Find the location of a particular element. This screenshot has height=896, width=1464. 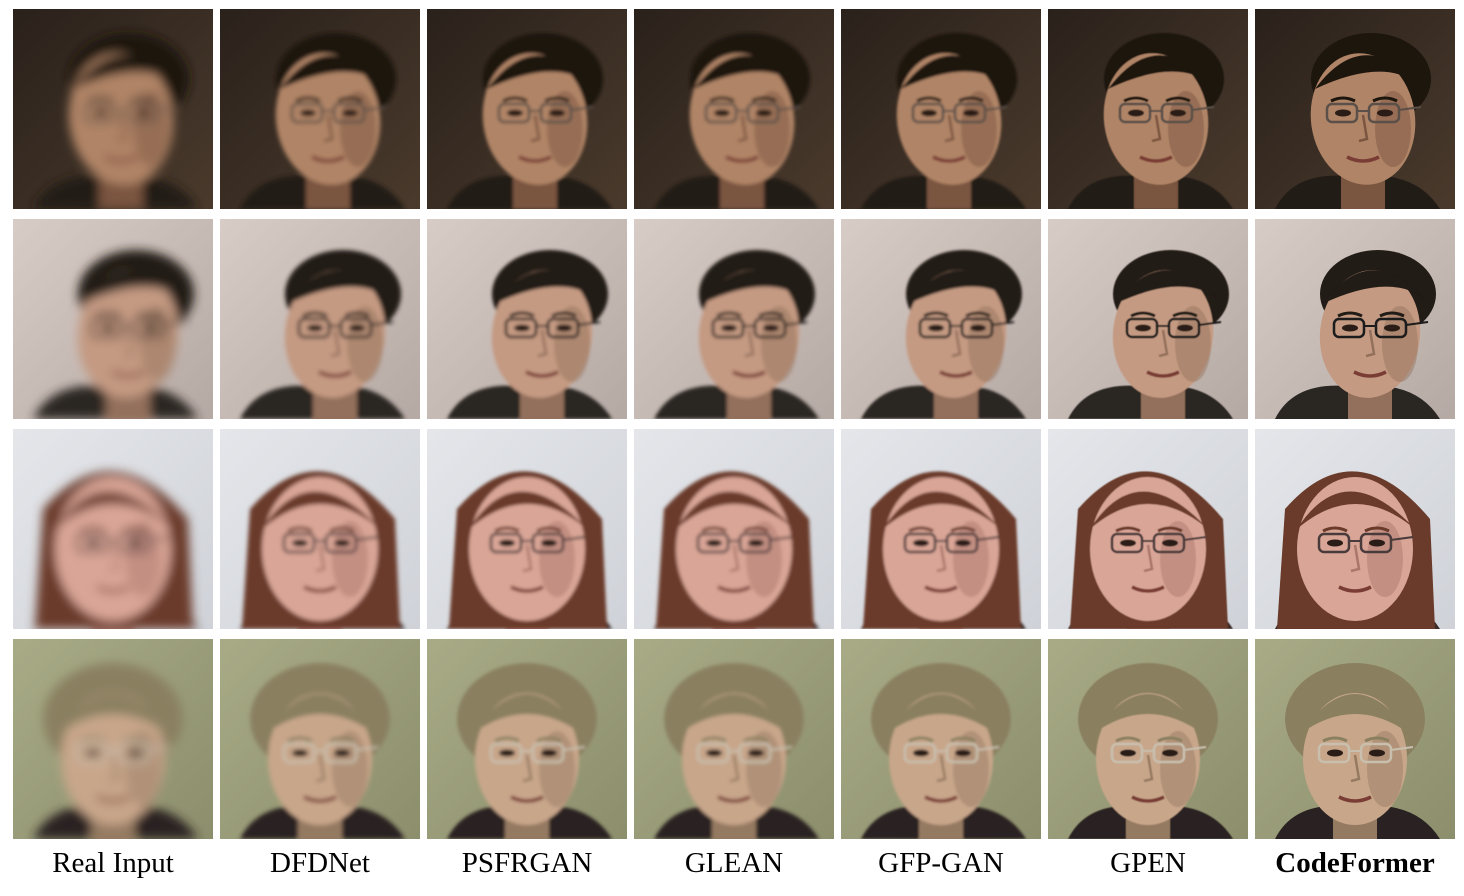

column-label-glean: GLEAN is located at coordinates (734, 863).